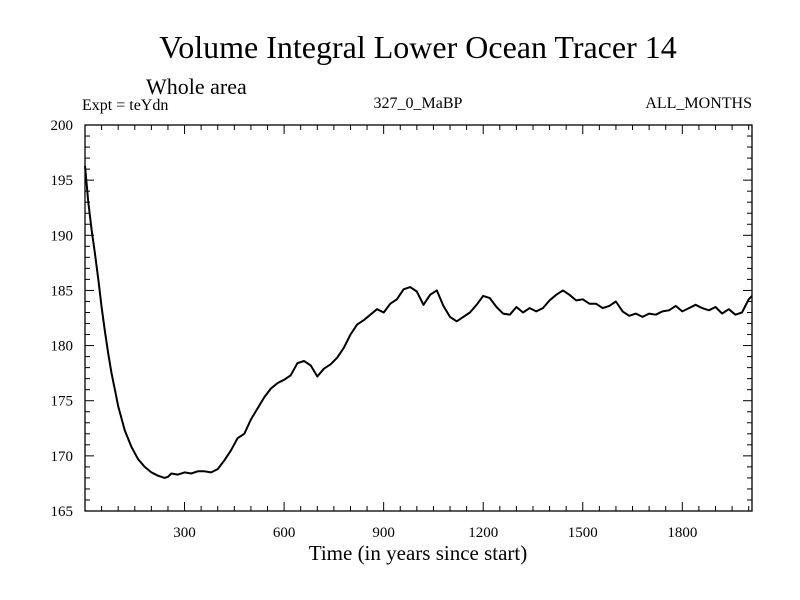 The height and width of the screenshot is (600, 800). I want to click on x-tick-label: 1800, so click(682, 533).